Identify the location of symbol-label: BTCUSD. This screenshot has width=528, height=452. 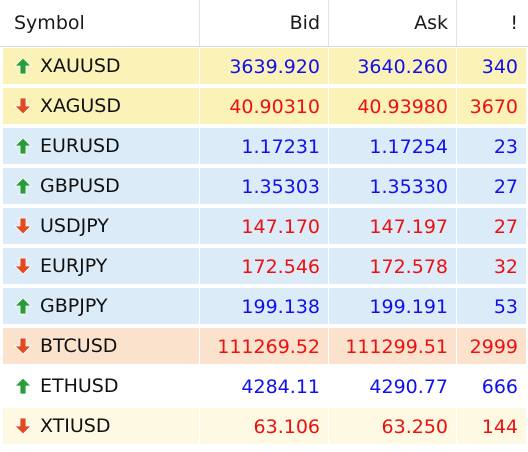
(79, 346).